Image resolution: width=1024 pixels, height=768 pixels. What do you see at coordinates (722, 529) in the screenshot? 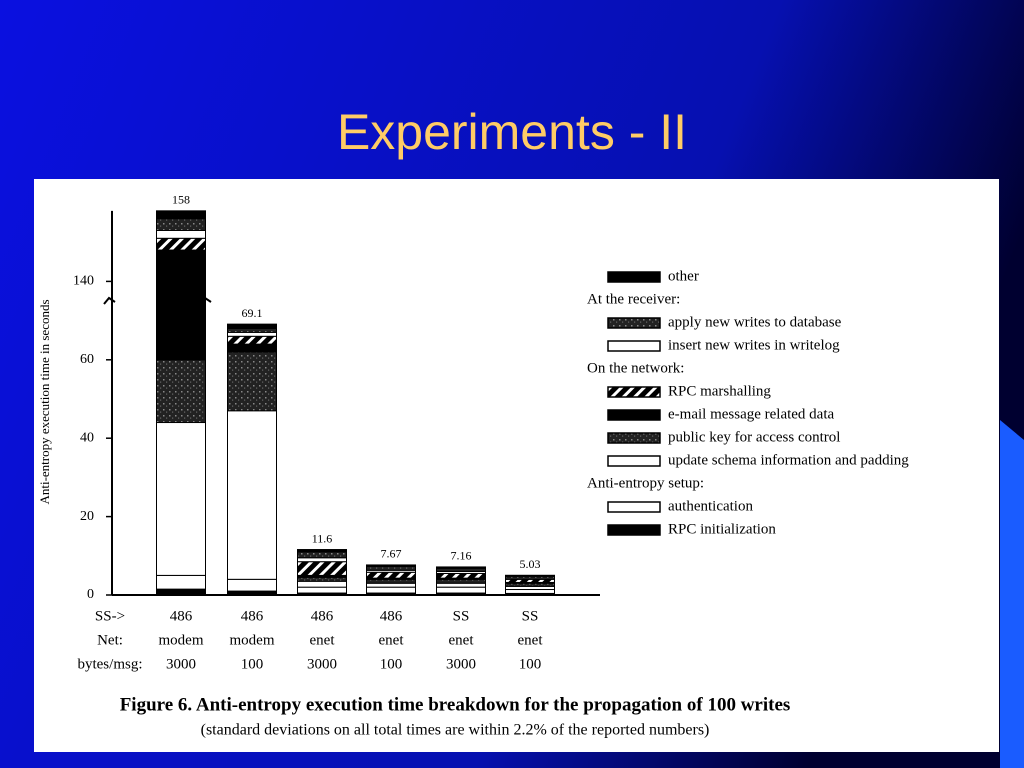
I see `legend-label: RPC initialization` at bounding box center [722, 529].